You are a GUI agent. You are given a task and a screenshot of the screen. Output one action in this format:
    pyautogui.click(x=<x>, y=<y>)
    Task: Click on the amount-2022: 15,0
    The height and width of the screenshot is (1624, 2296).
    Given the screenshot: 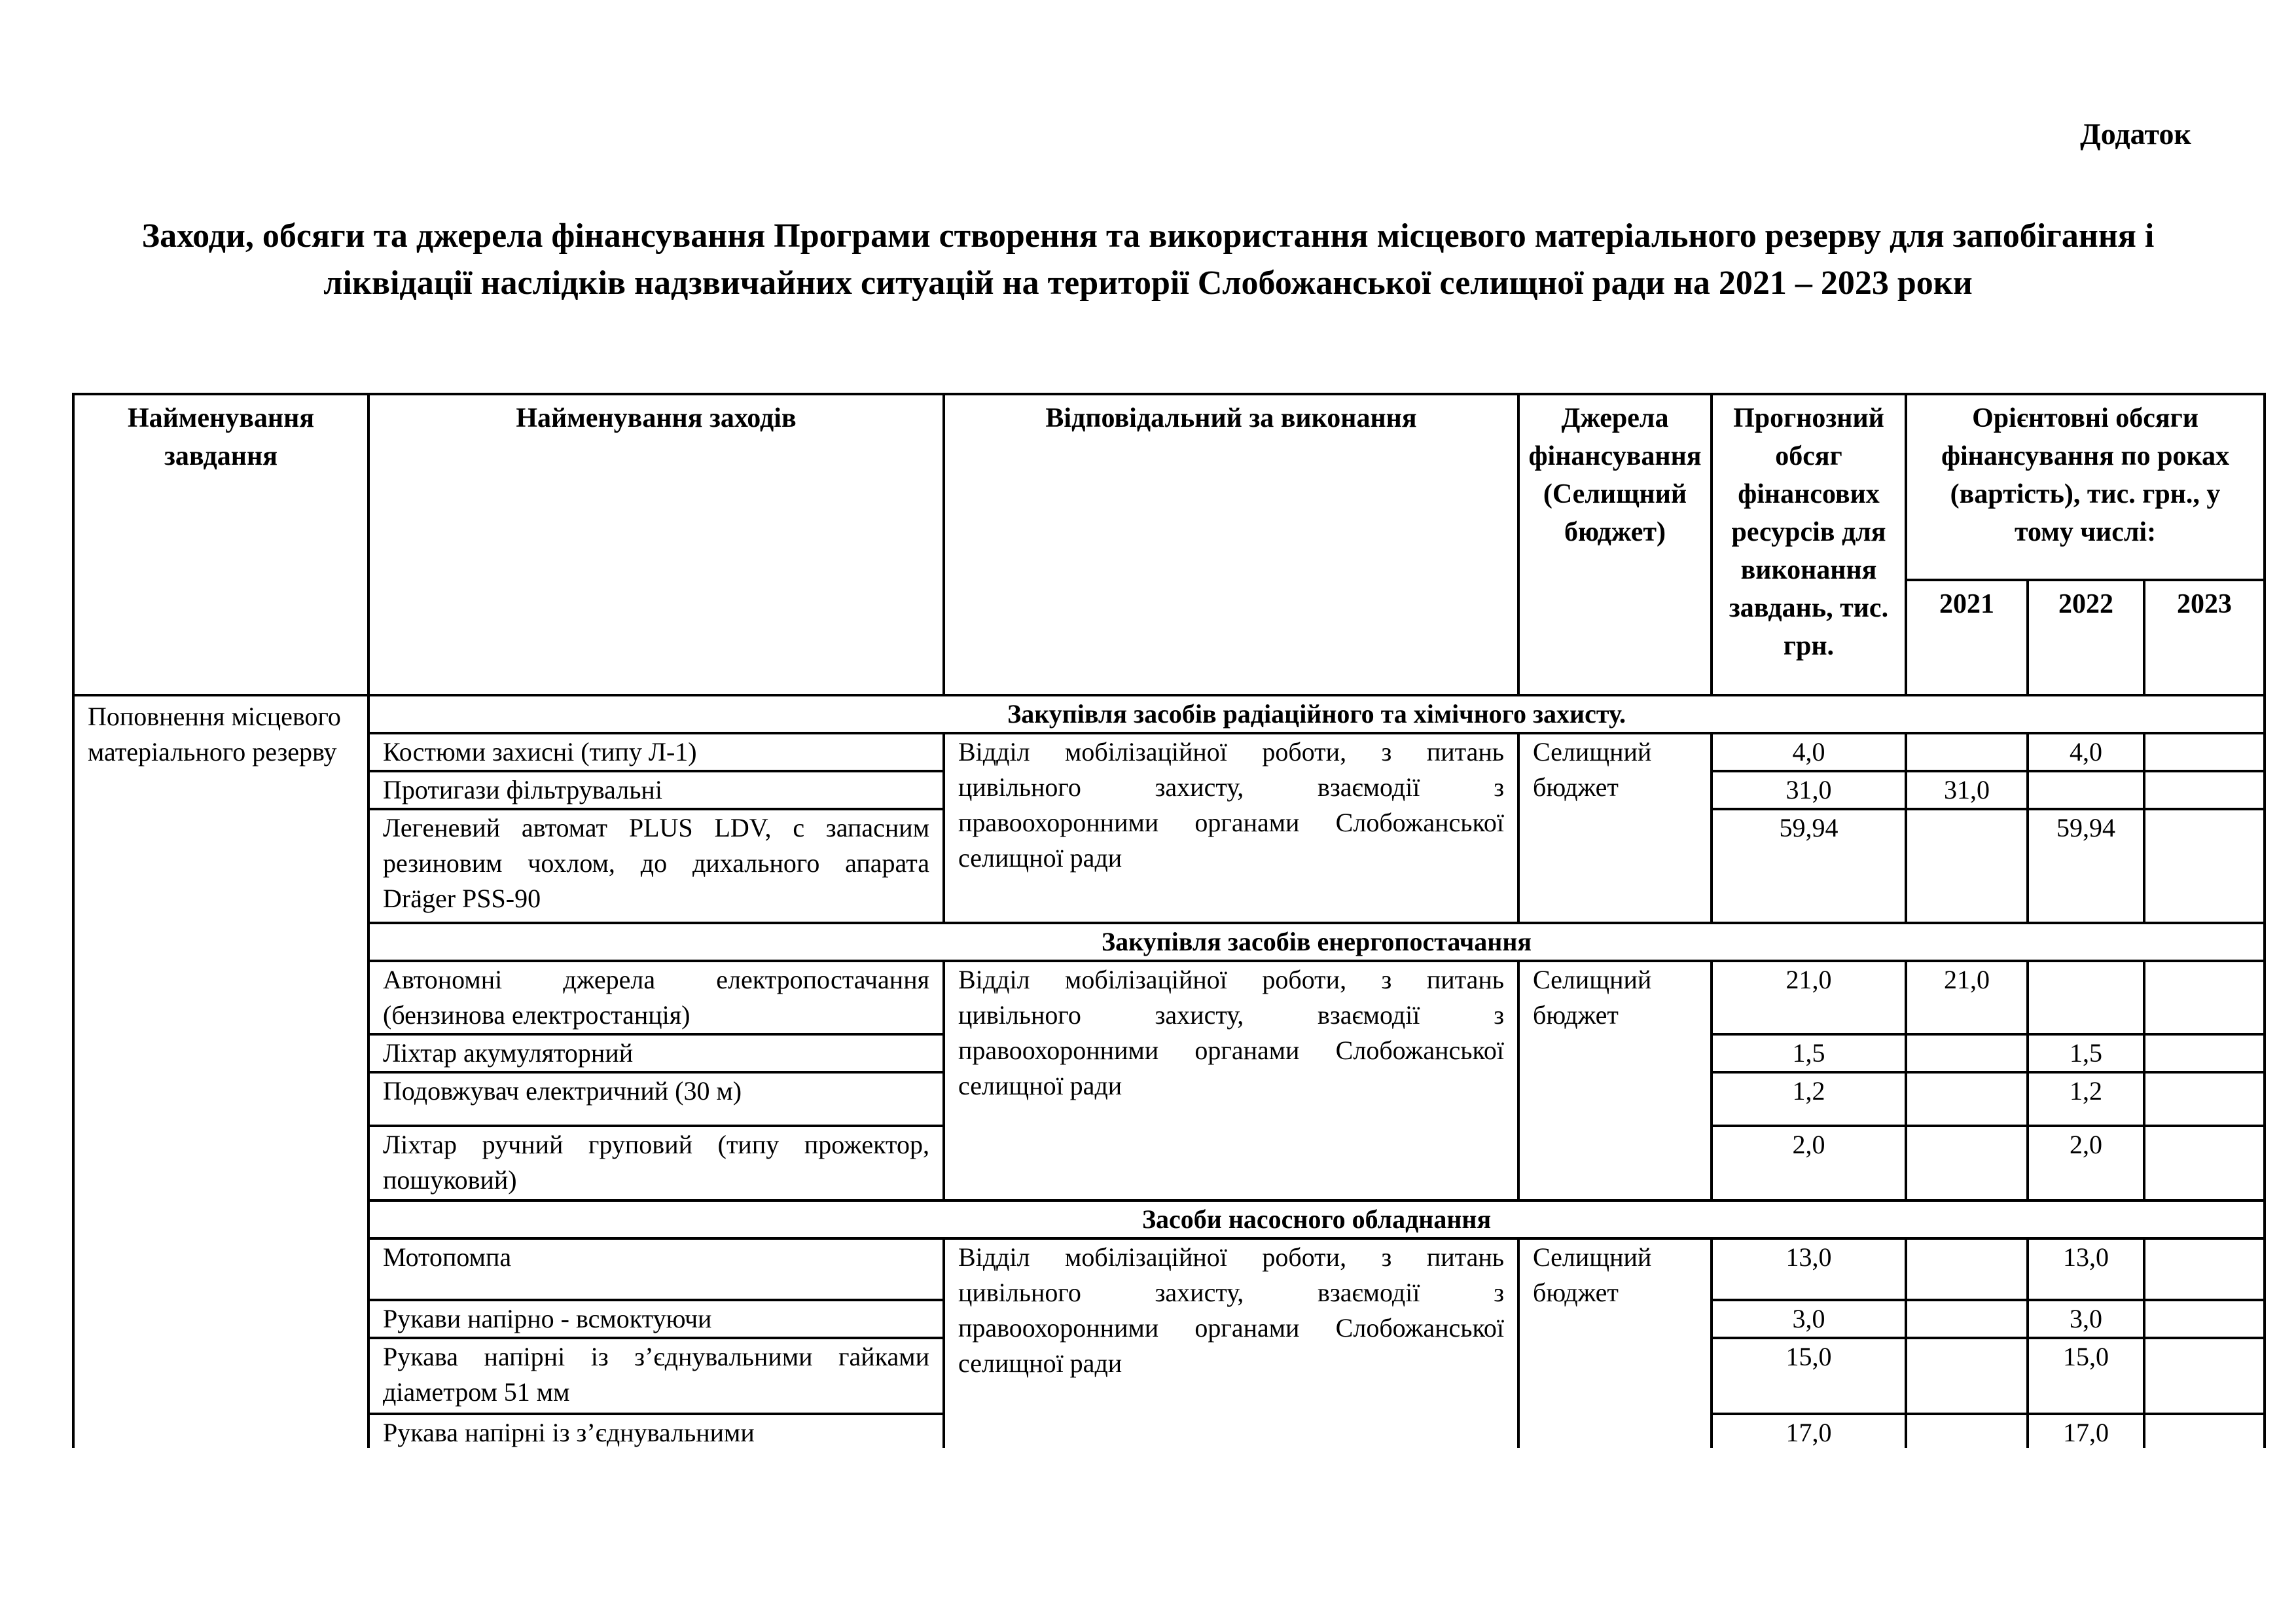 What is the action you would take?
    pyautogui.click(x=2085, y=1376)
    